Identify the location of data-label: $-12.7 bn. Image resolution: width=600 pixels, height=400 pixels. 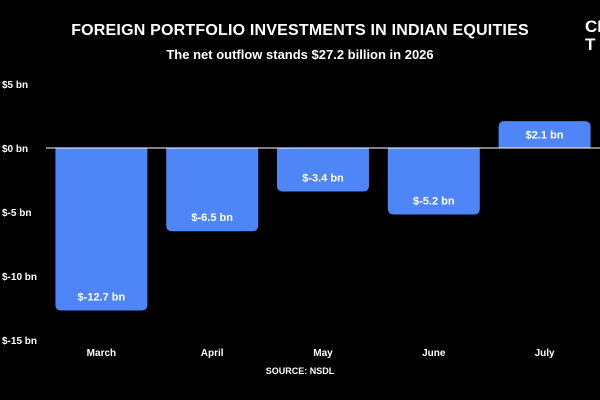
(102, 298).